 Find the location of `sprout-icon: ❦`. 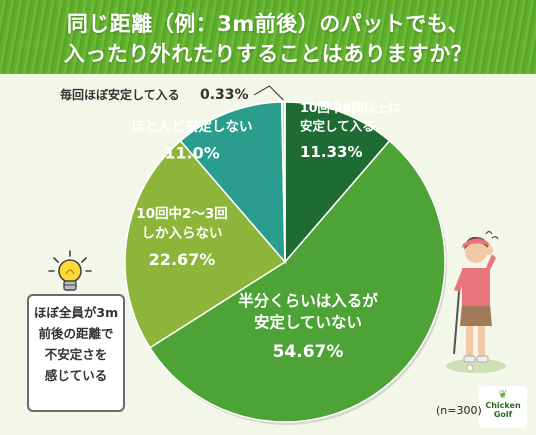

sprout-icon: ❦ is located at coordinates (503, 394).